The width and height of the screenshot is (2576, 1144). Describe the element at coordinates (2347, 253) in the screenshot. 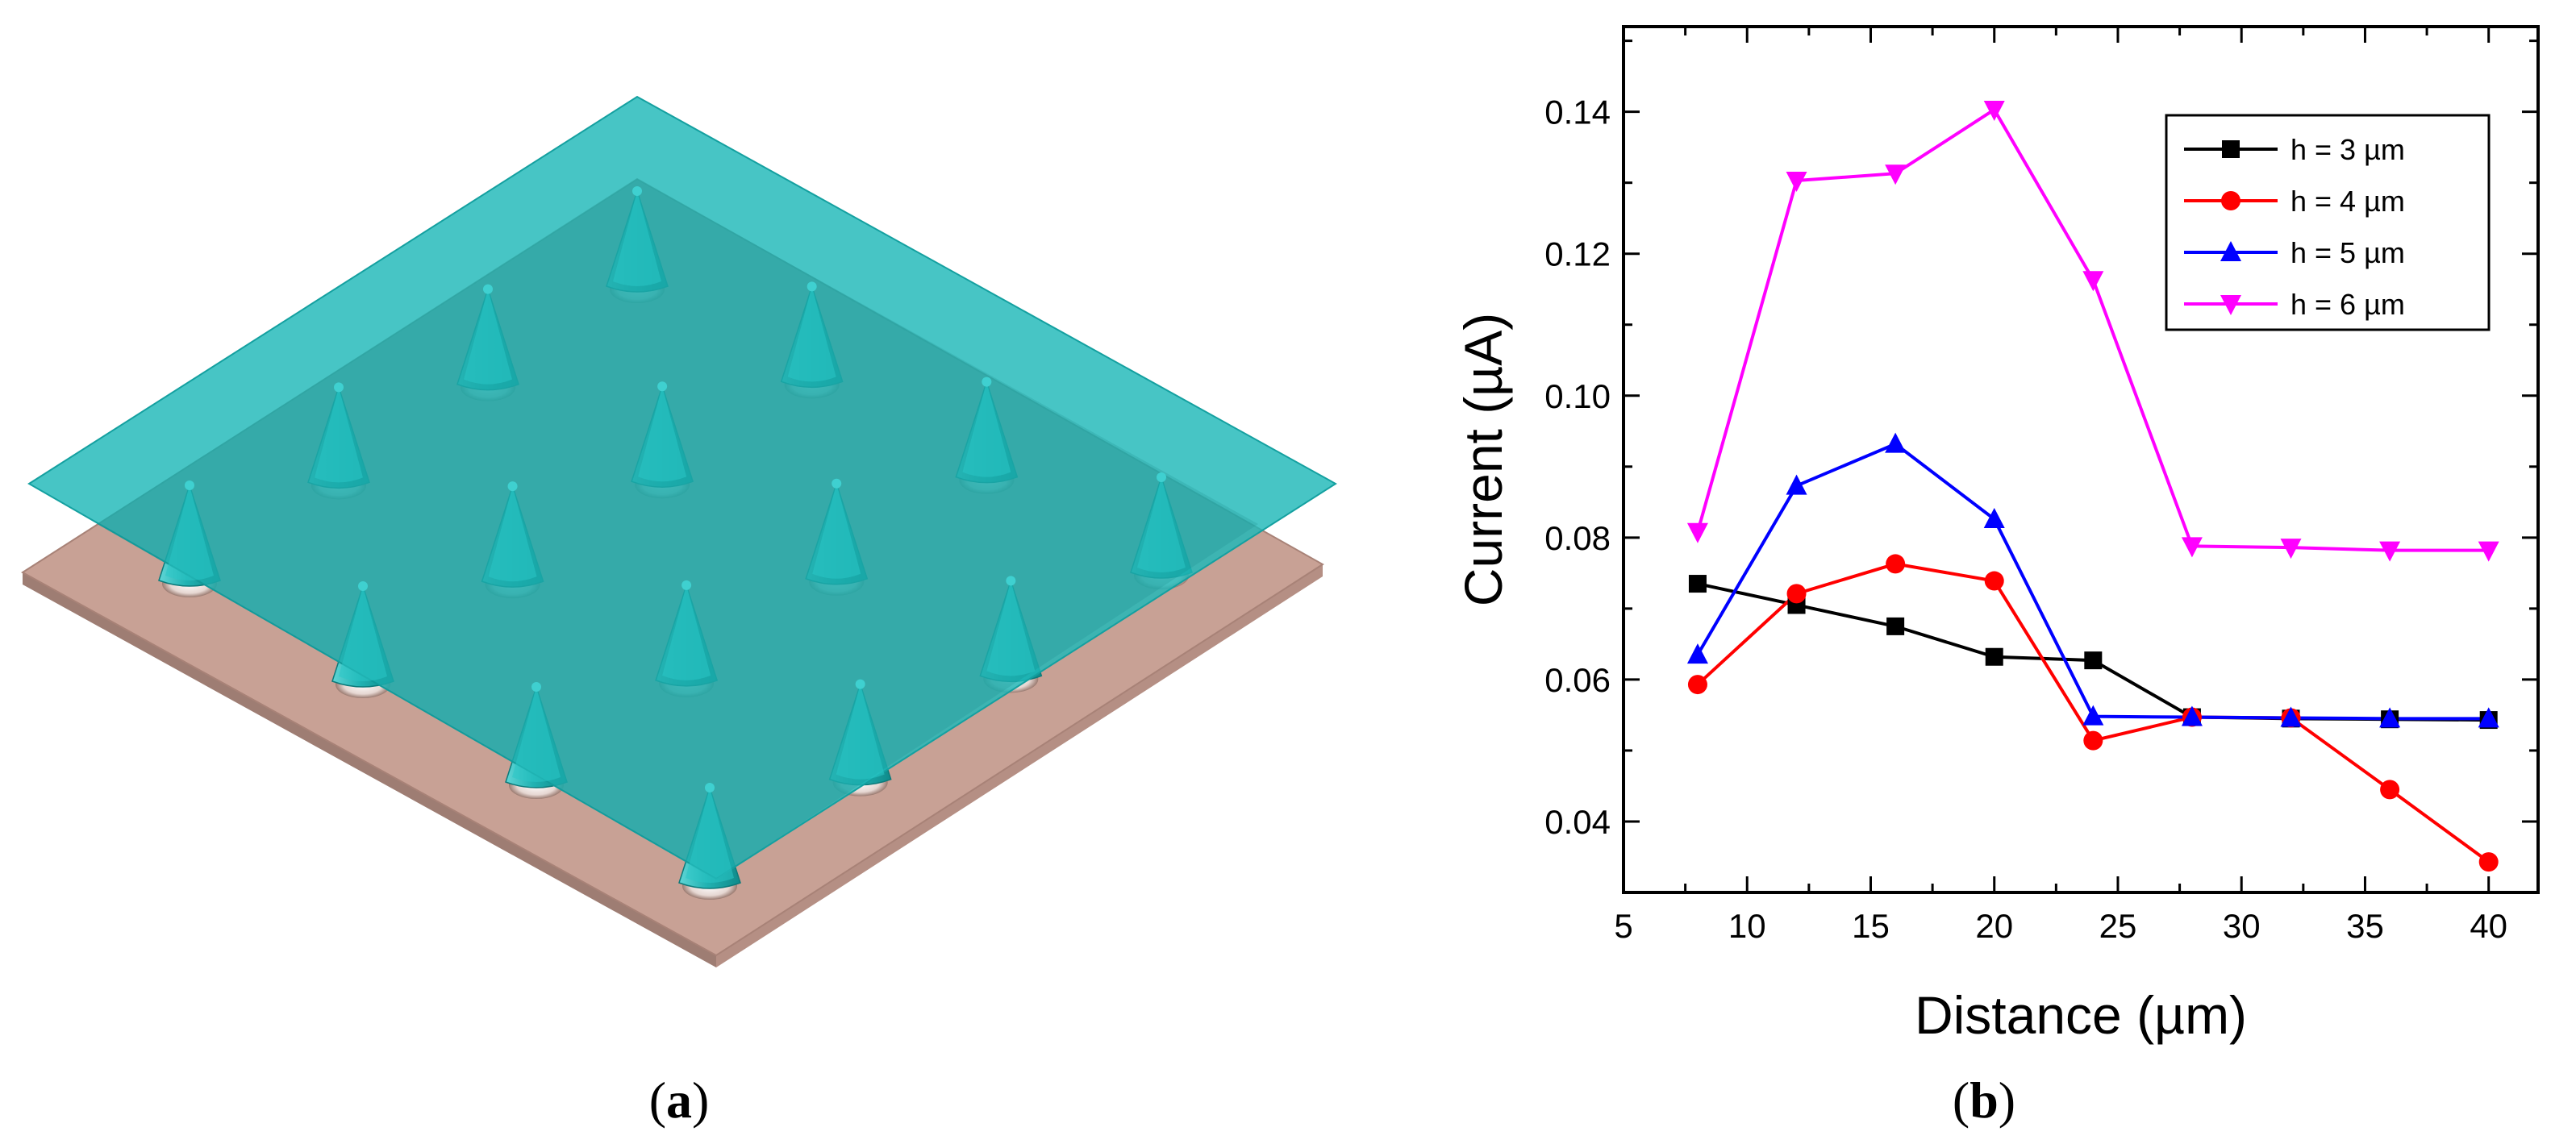

I see `legend-label: h = 5 µm` at that location.